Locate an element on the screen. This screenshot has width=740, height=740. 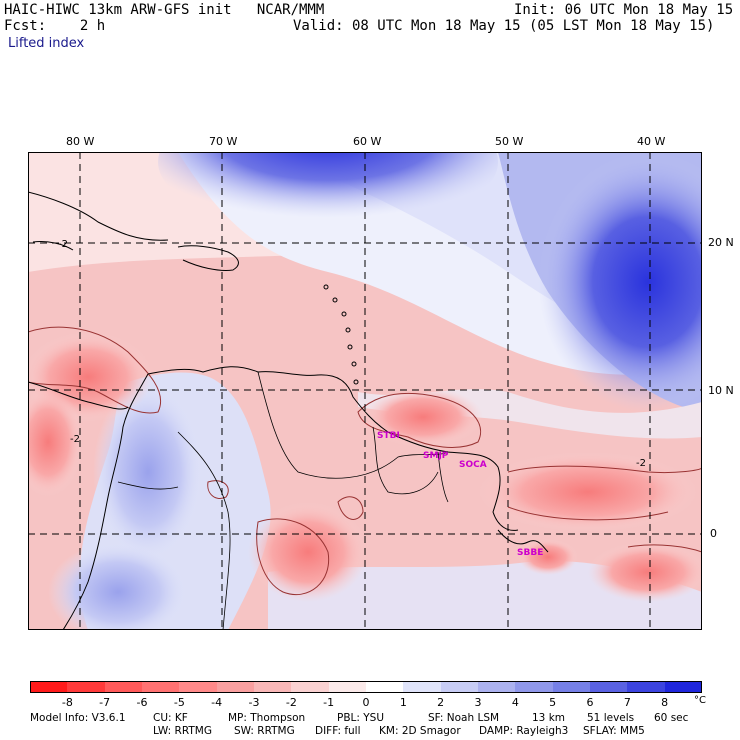
field-red-atlantic is located at coordinates (588, 492).